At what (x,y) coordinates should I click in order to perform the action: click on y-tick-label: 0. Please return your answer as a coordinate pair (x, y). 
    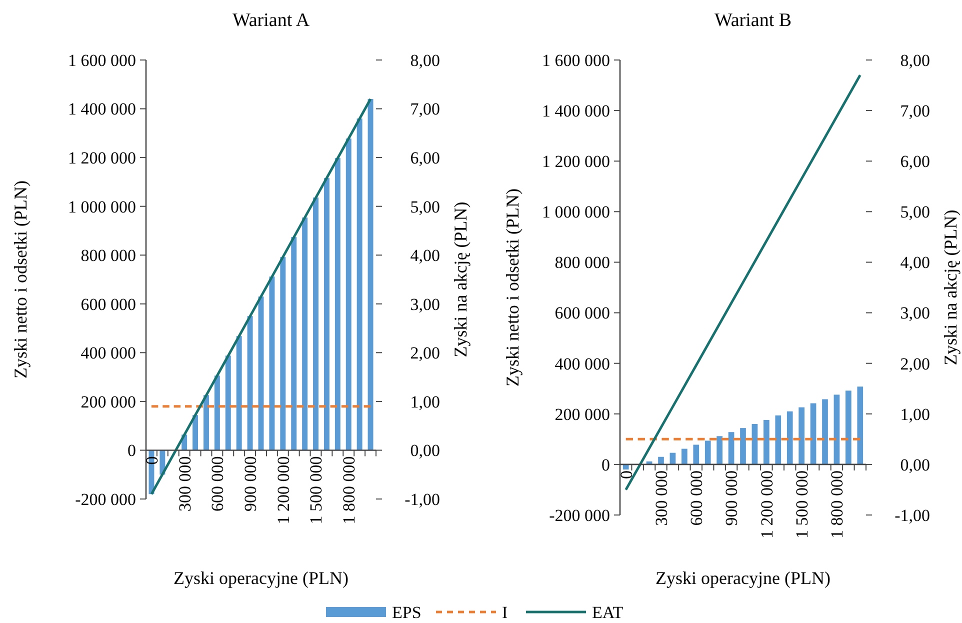
    Looking at the image, I should click on (132, 450).